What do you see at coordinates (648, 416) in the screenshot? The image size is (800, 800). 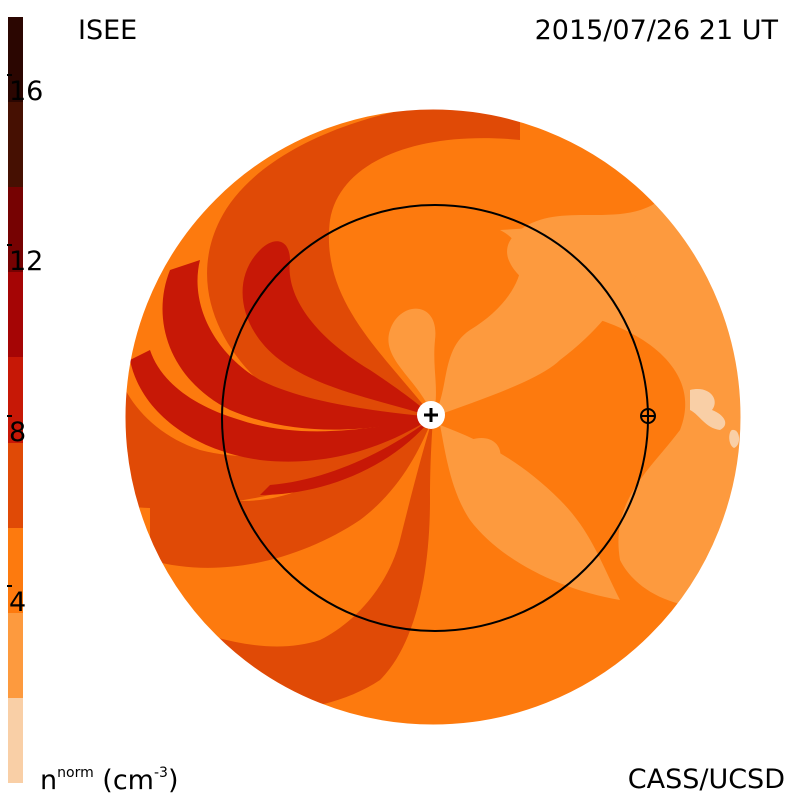 I see `earth-crosshair-icon` at bounding box center [648, 416].